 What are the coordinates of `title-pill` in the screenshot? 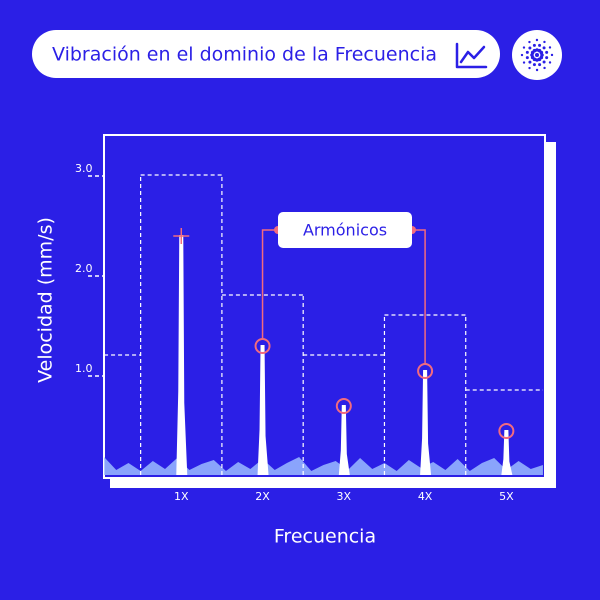 It's located at (266, 54).